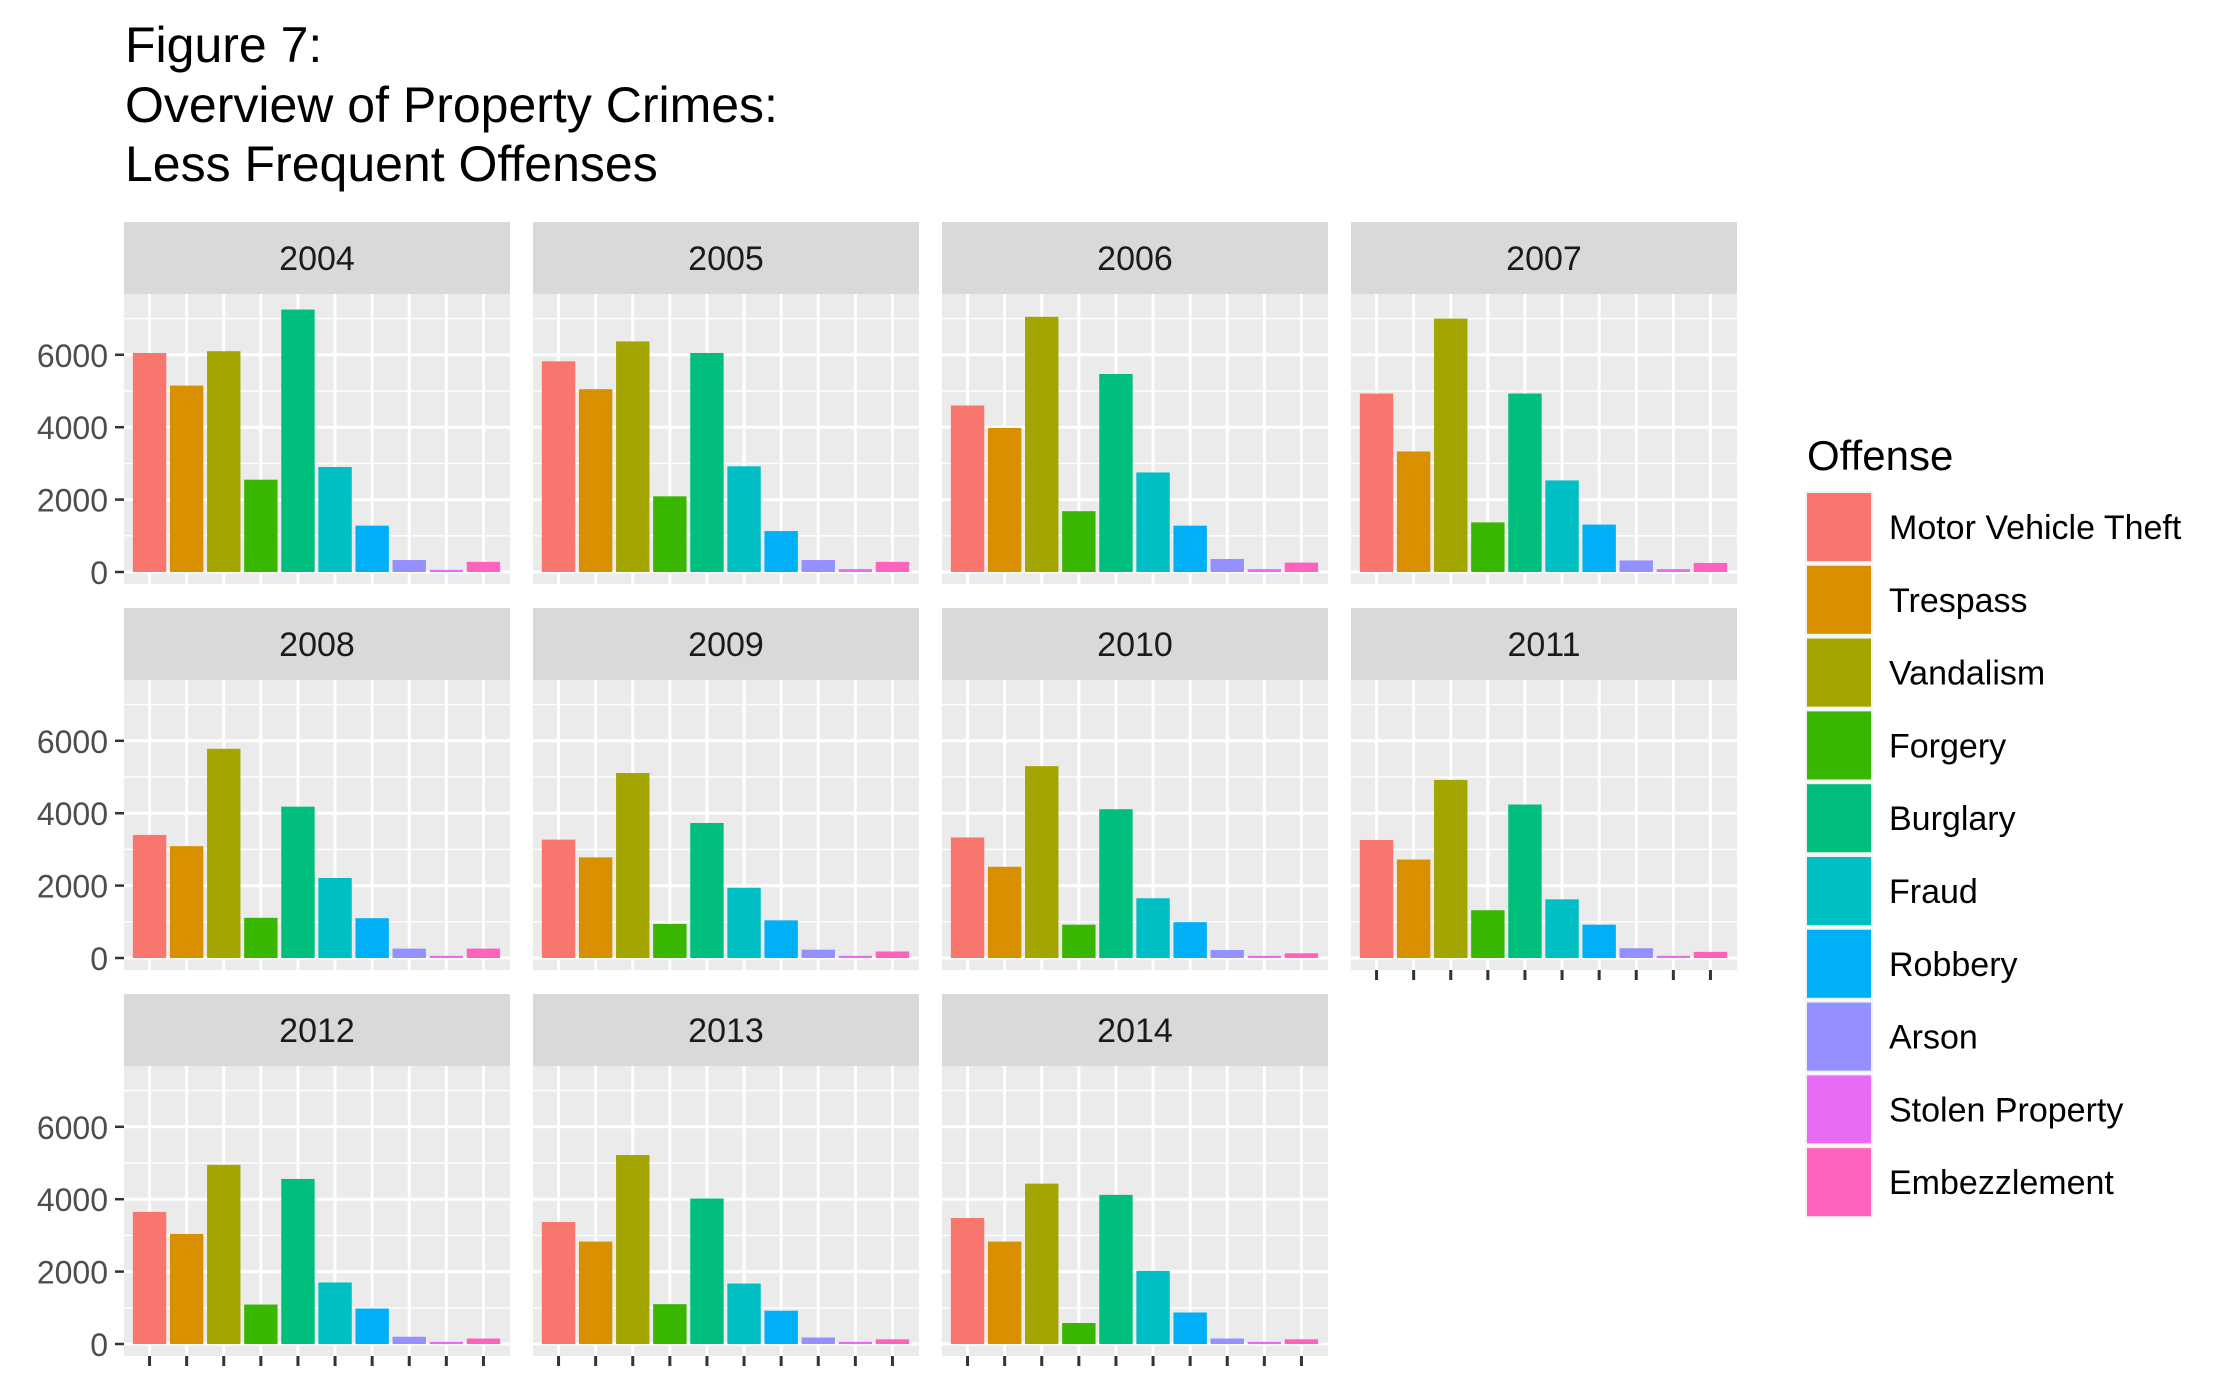 Image resolution: width=2237 pixels, height=1381 pixels. What do you see at coordinates (1933, 892) in the screenshot?
I see `legend-label: Fraud` at bounding box center [1933, 892].